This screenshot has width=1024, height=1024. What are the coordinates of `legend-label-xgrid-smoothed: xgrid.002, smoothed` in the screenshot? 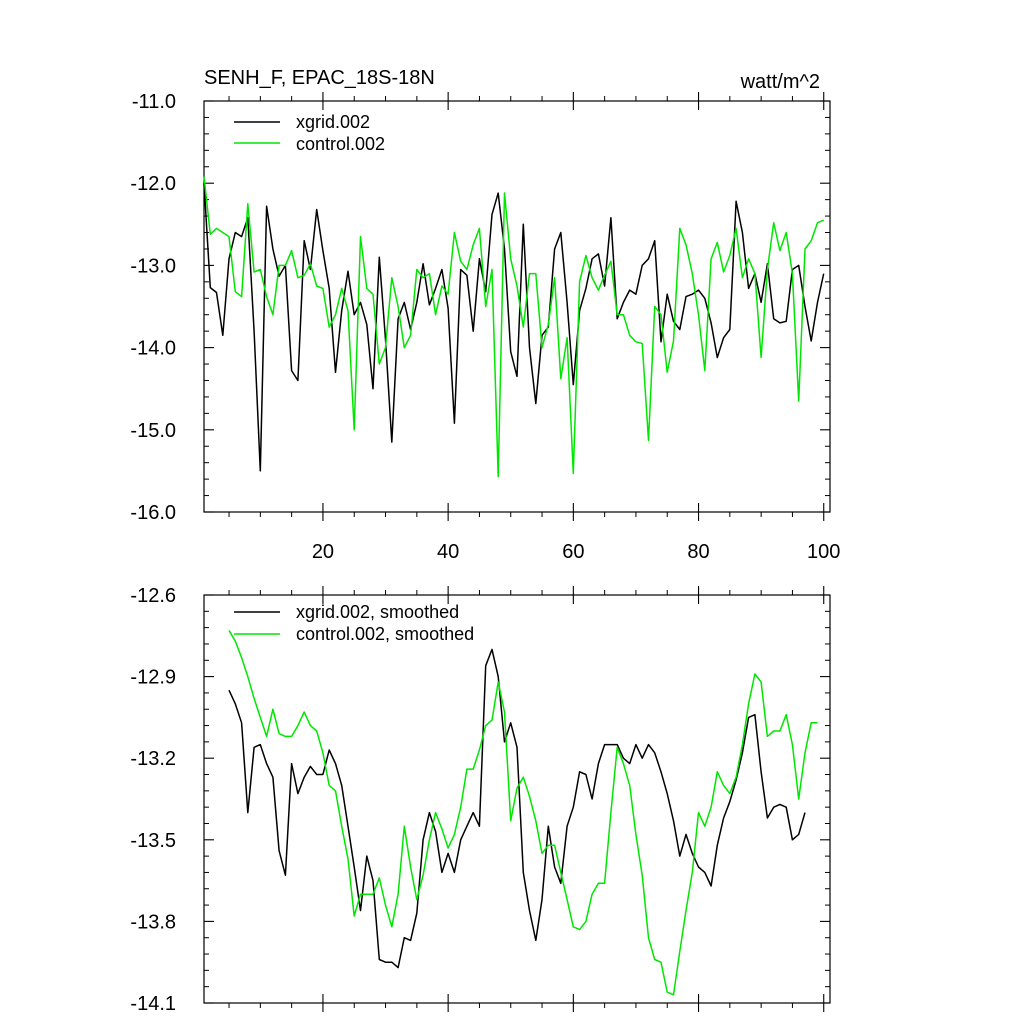 It's located at (377, 612).